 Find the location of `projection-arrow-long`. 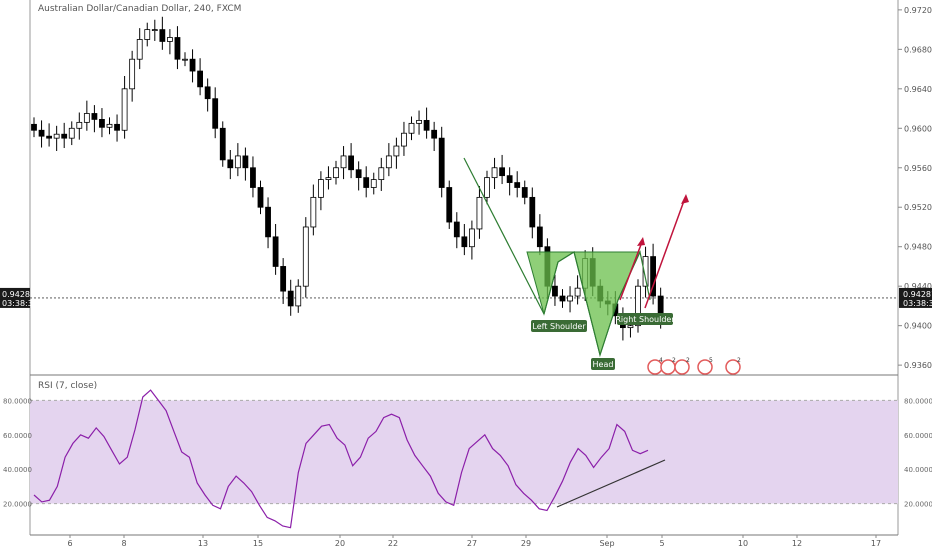

projection-arrow-long is located at coordinates (665, 253).